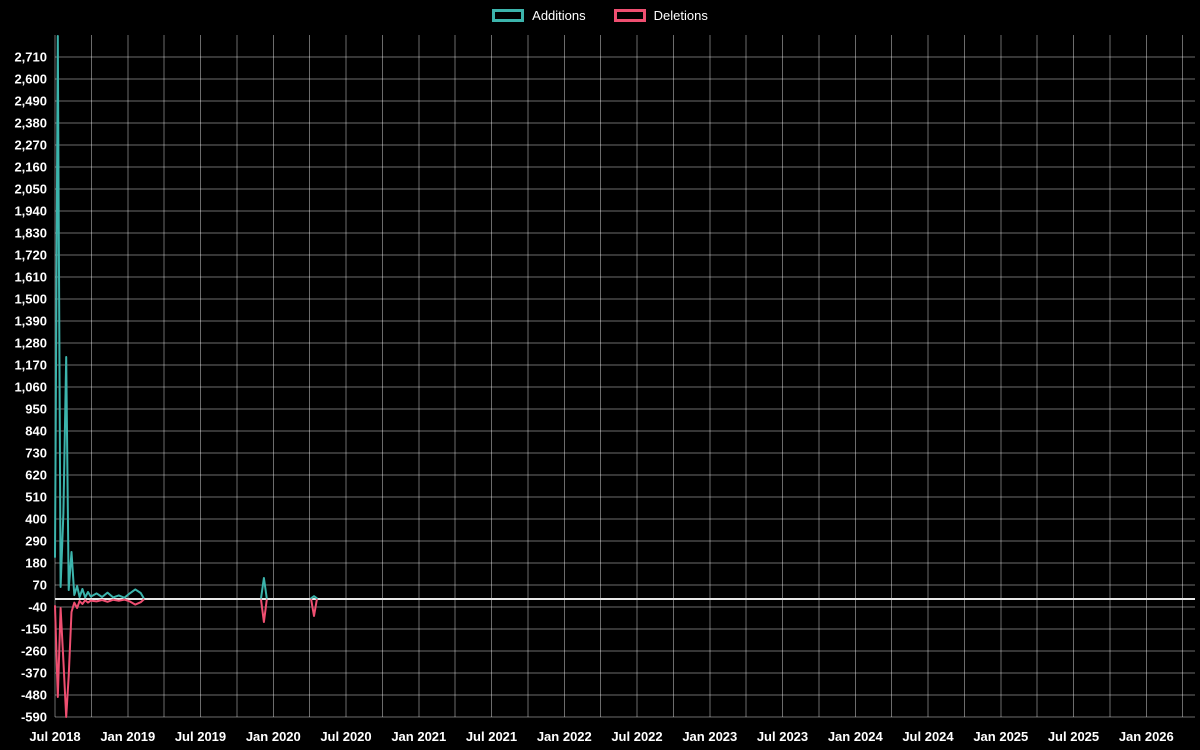 The height and width of the screenshot is (750, 1200). I want to click on legend-item-deletions: Deletions, so click(660, 15).